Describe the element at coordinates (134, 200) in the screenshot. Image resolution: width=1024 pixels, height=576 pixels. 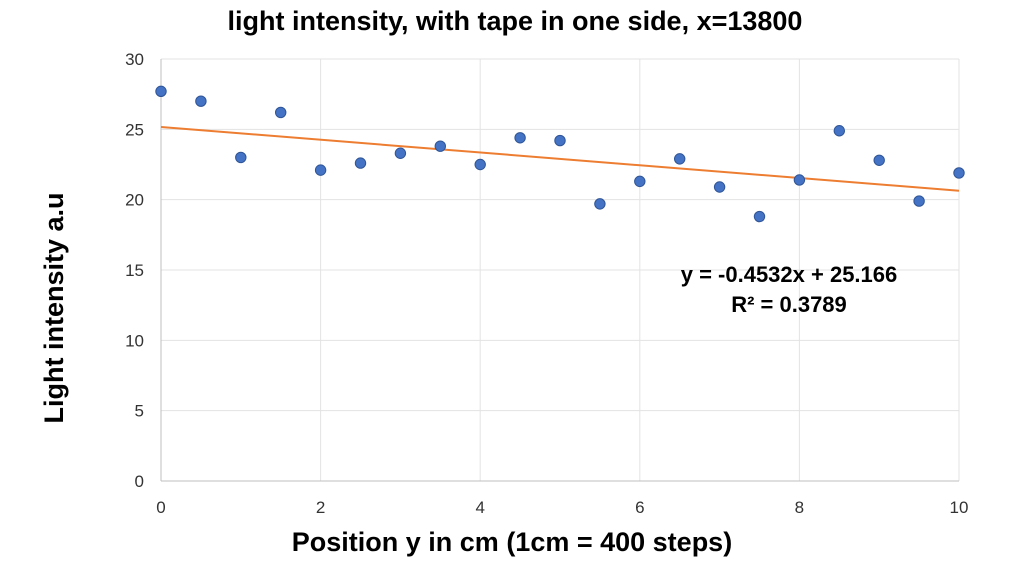
I see `y-tick-label: 20` at that location.